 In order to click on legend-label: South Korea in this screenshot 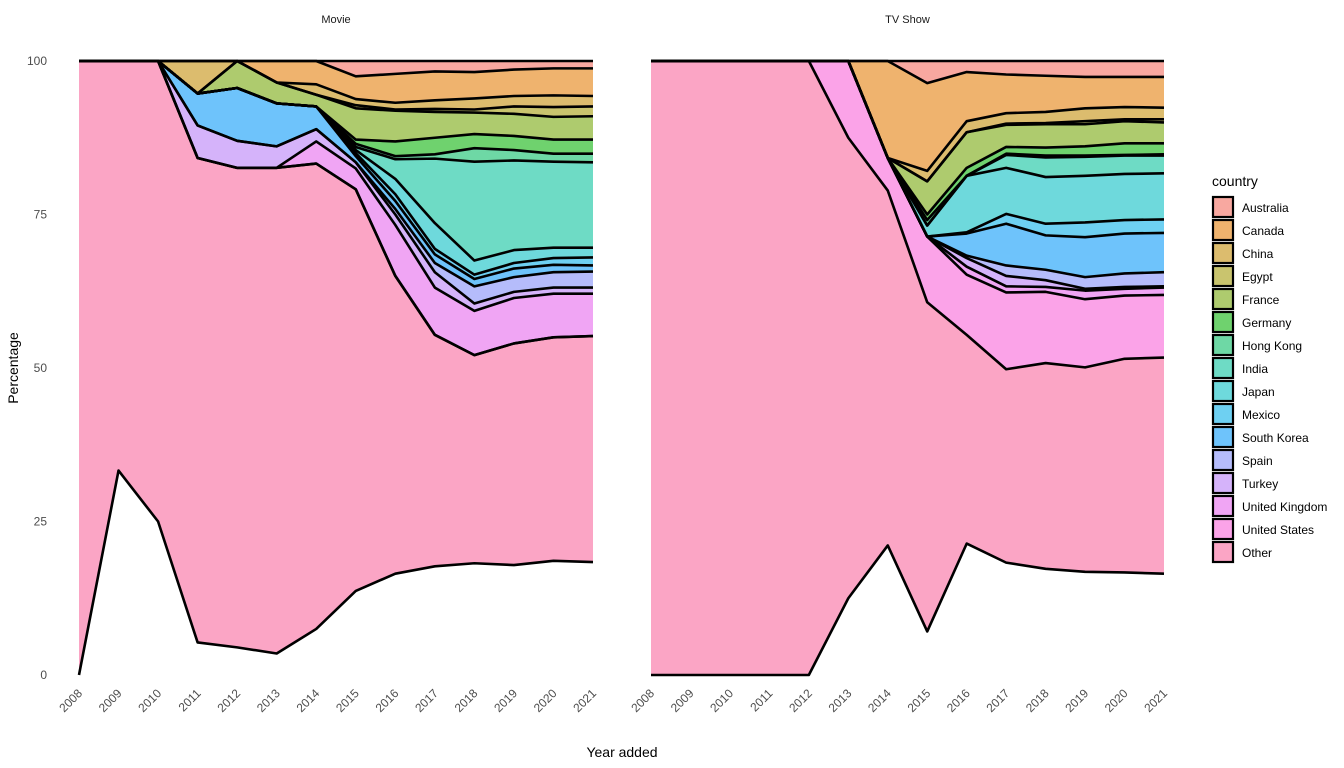, I will do `click(1275, 438)`.